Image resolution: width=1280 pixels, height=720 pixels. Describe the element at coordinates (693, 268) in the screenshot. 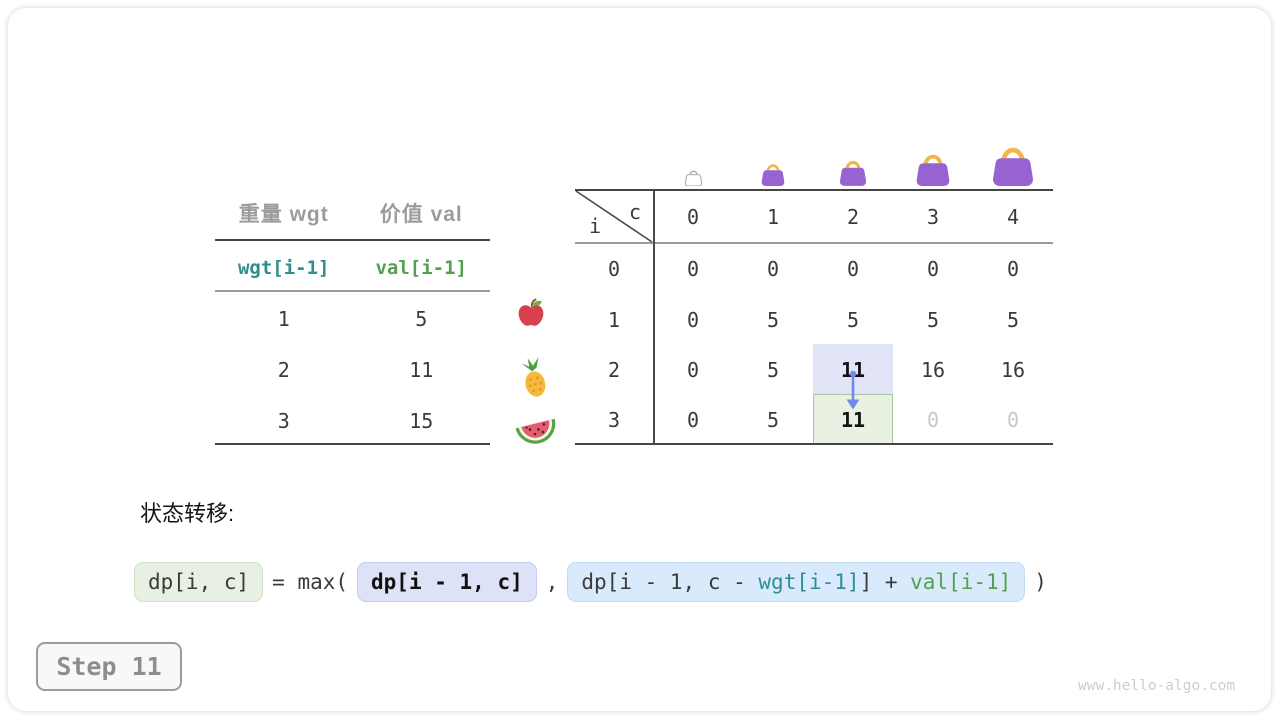

I see `dp-cell-0-0: 0` at that location.